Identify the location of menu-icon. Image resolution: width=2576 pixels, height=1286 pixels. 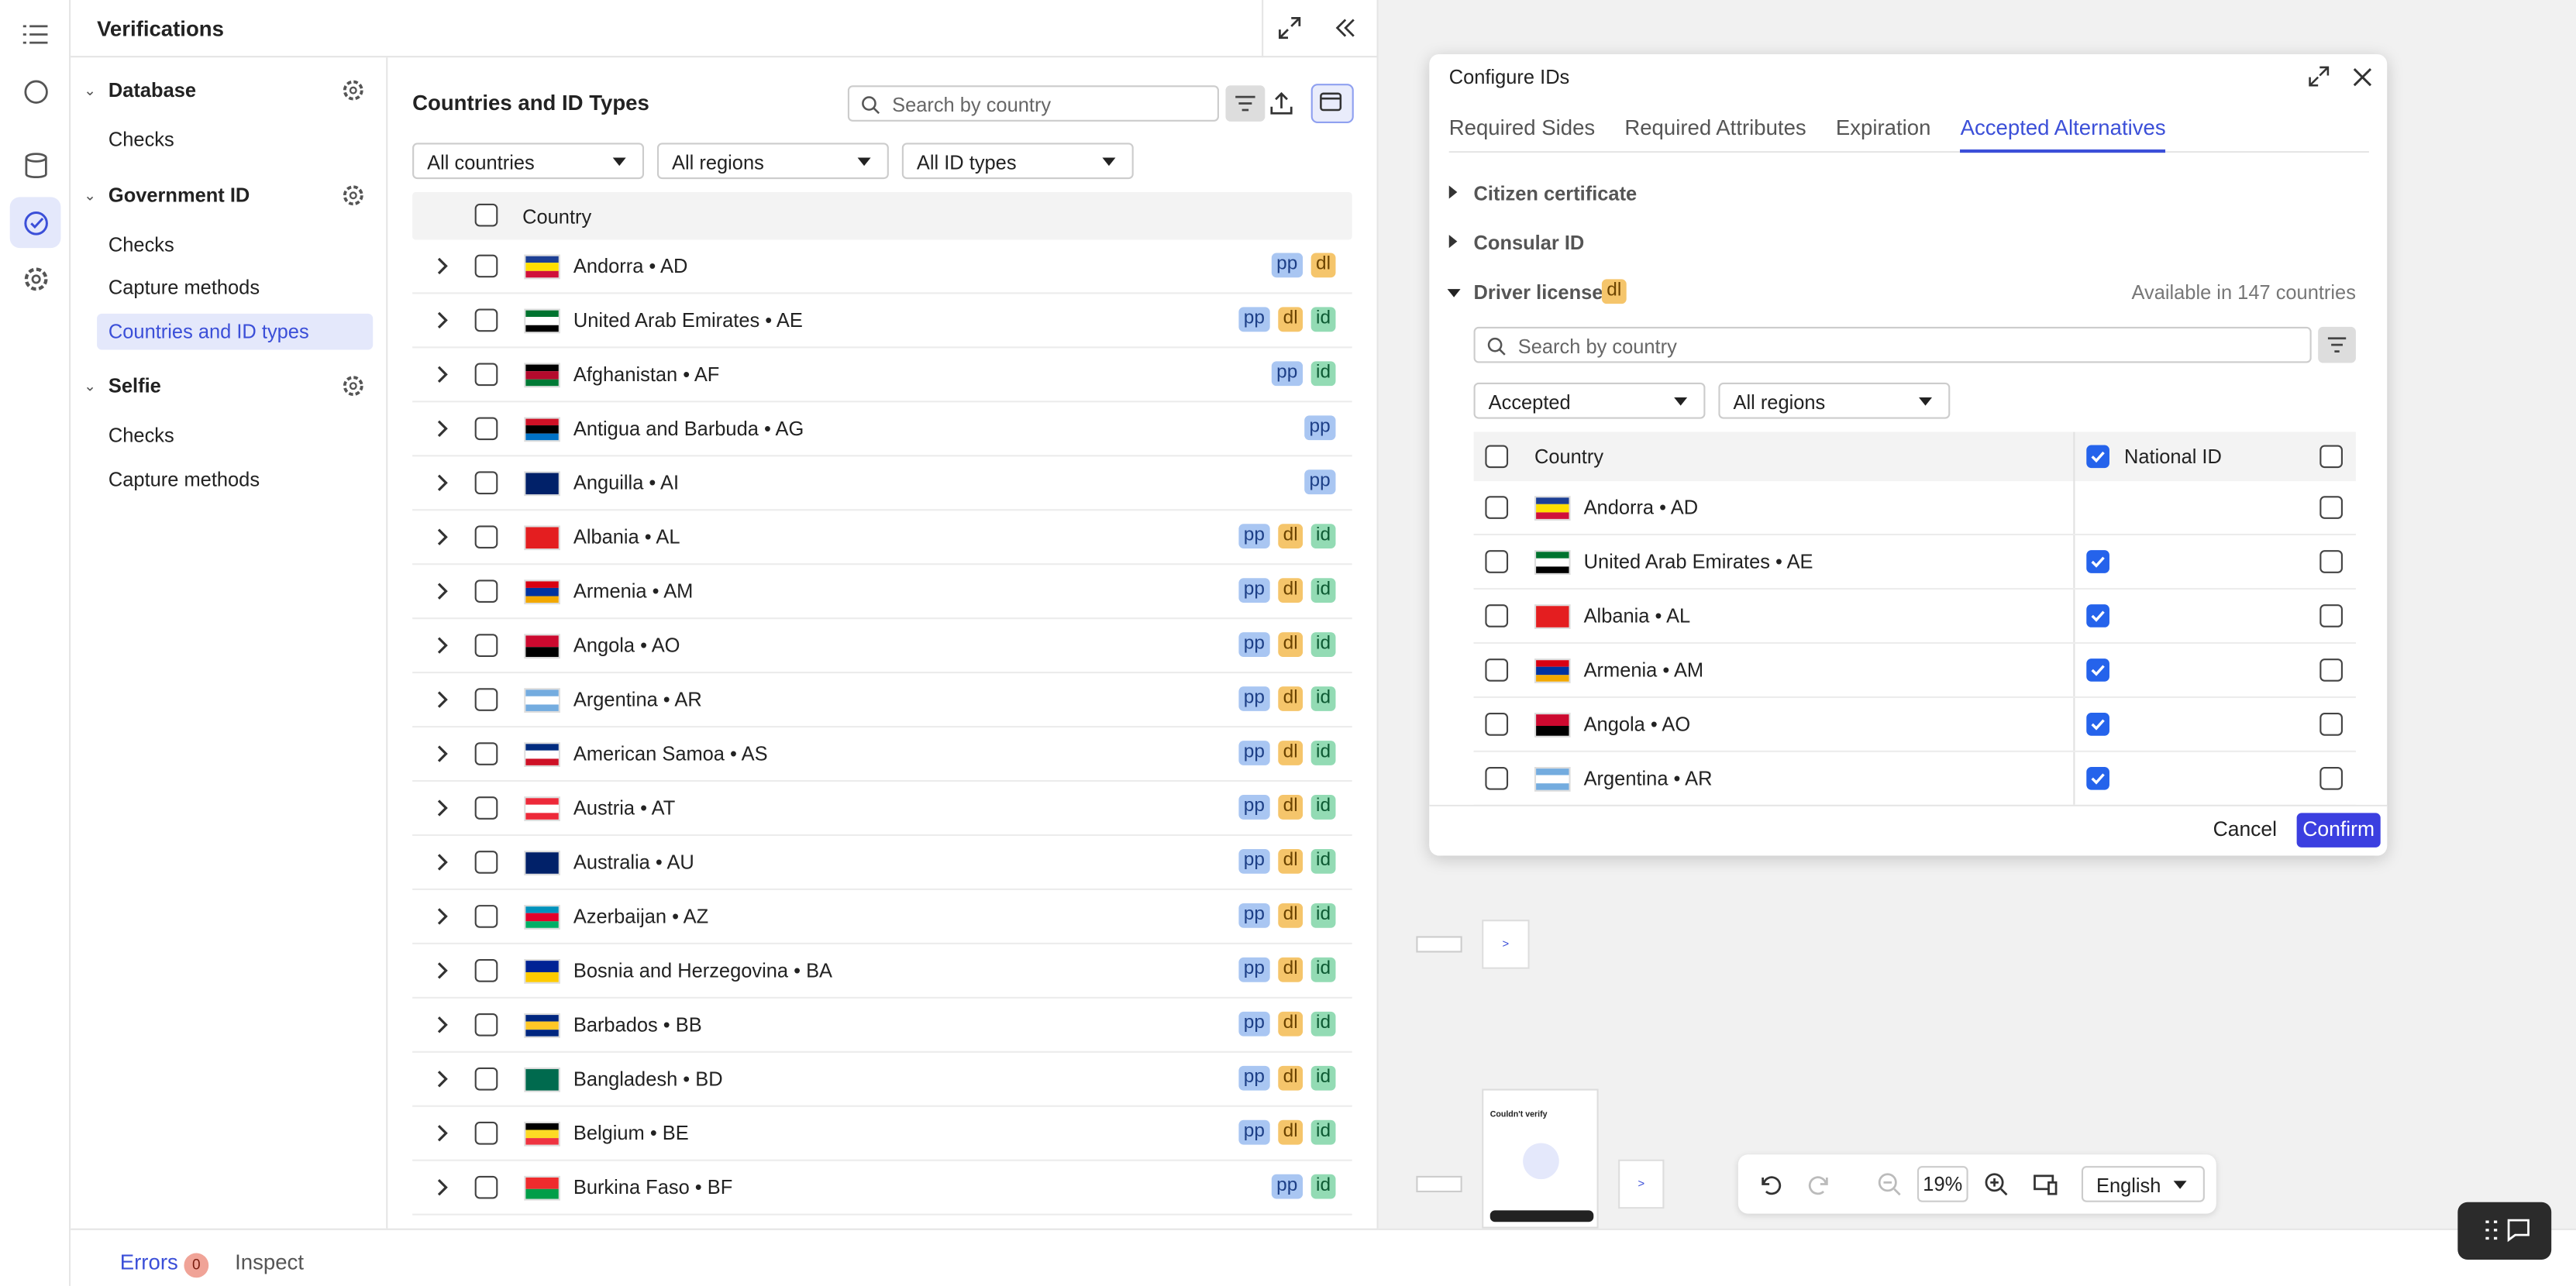
(35, 34).